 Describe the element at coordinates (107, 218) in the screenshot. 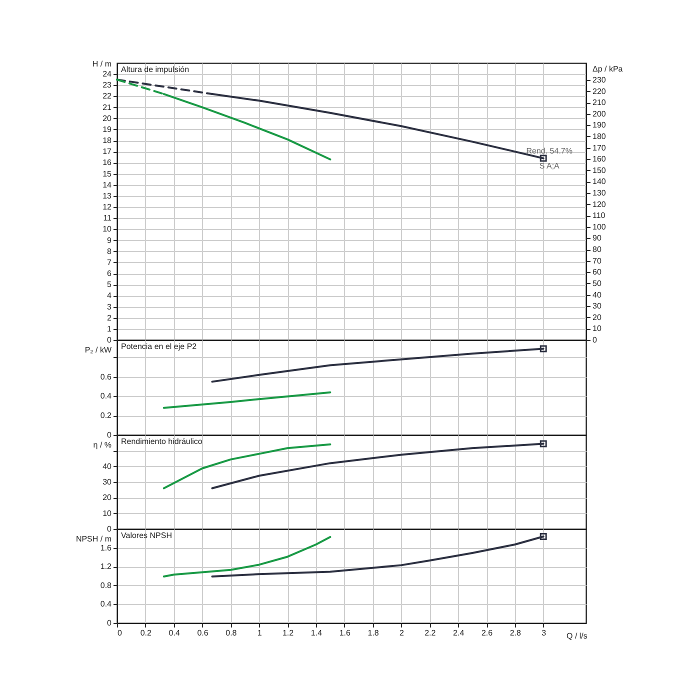

I see `y-tick-label: 11` at that location.